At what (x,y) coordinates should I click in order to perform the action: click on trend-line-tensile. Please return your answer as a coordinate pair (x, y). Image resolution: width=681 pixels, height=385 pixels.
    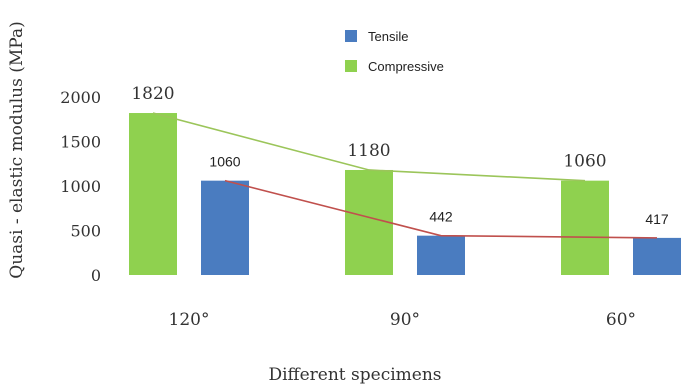
    Looking at the image, I should click on (441, 209).